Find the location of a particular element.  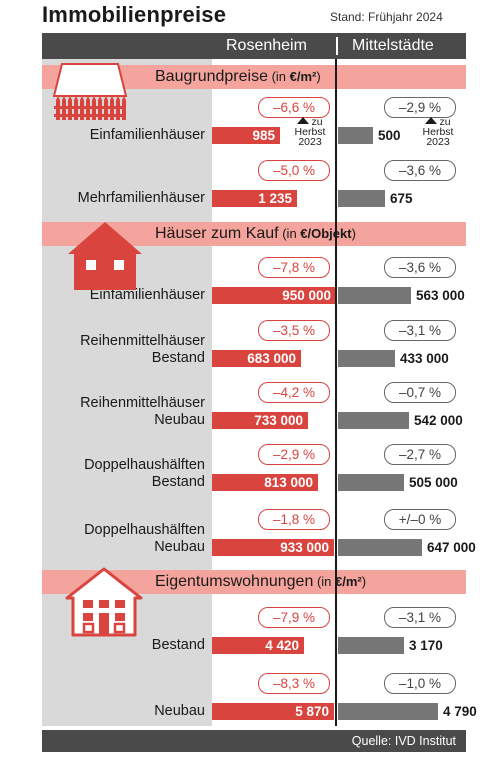

mittelstaedte-value-label: 433 000 is located at coordinates (424, 358).